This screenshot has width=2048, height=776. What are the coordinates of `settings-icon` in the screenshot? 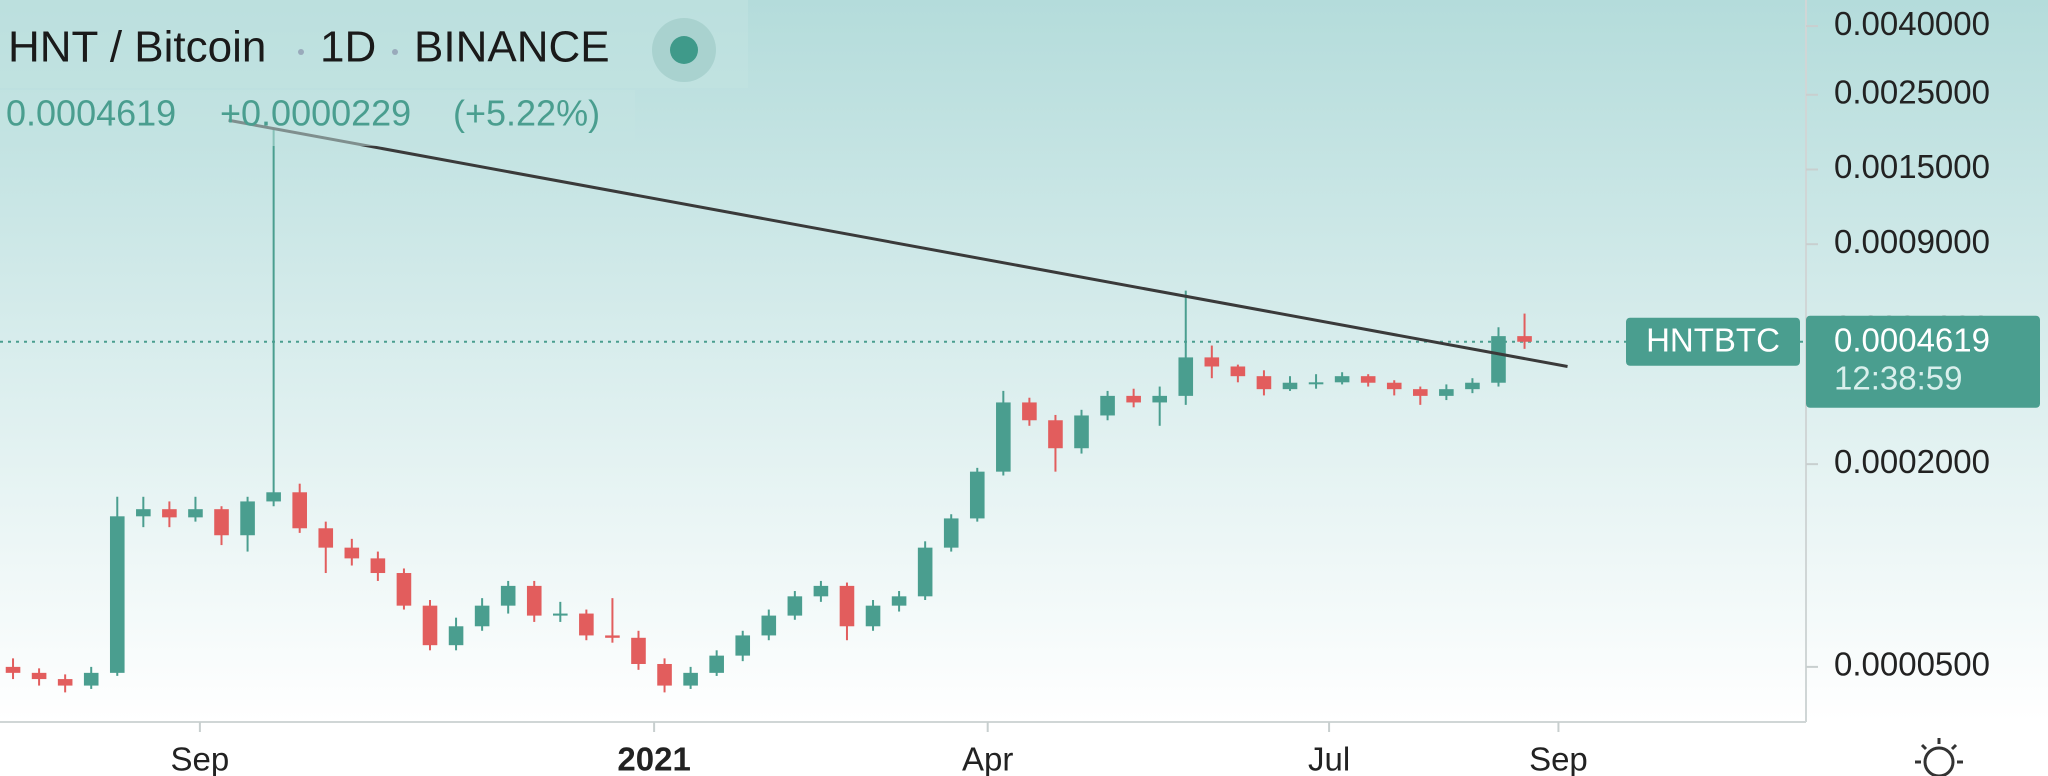 It's located at (1939, 757).